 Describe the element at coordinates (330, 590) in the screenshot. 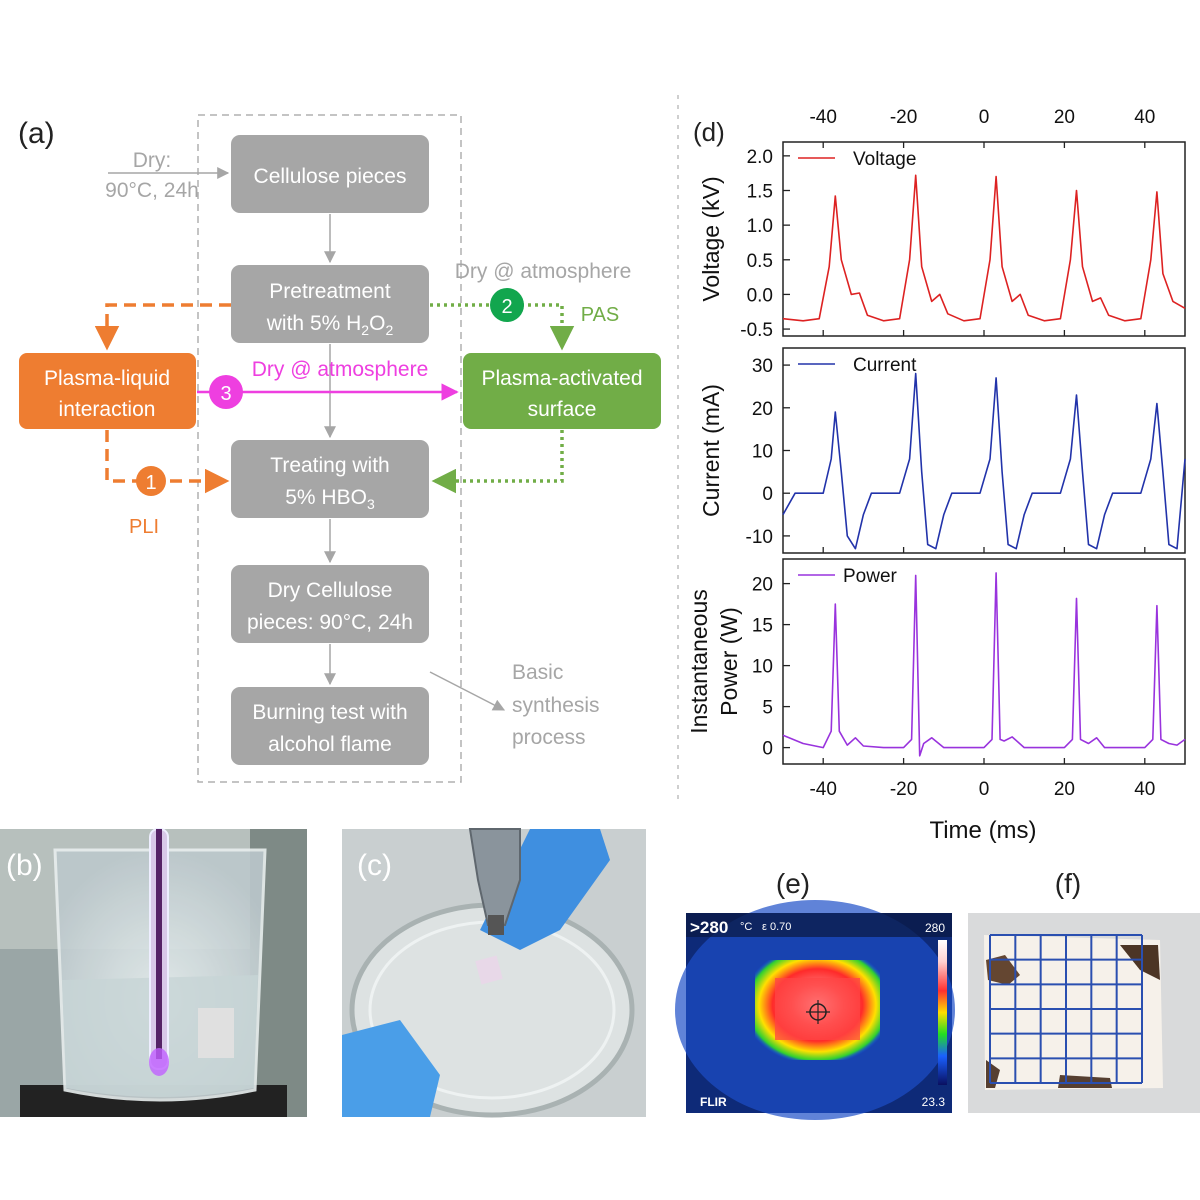

I see `dry-cellulose-line1: Dry Cellulose` at that location.